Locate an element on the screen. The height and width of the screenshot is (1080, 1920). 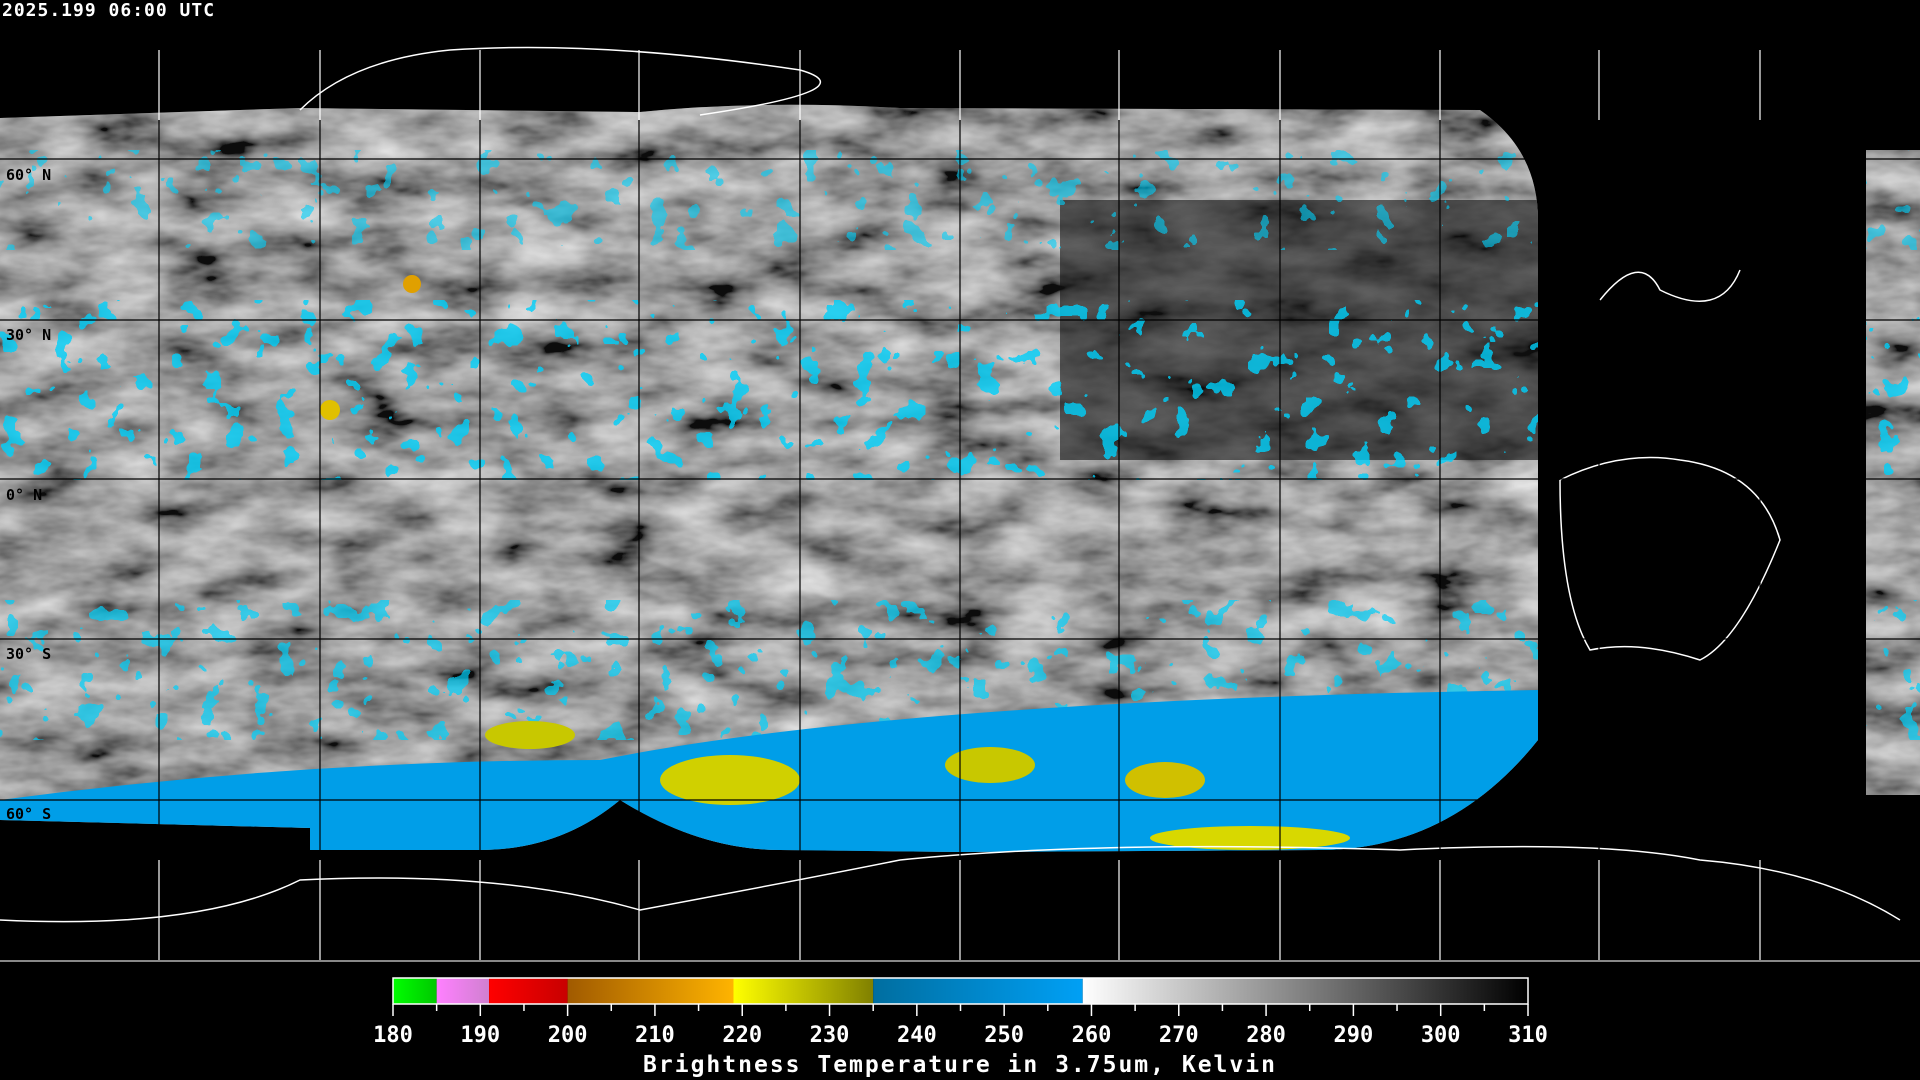
lat-label-60s: 60° S is located at coordinates (29, 814).